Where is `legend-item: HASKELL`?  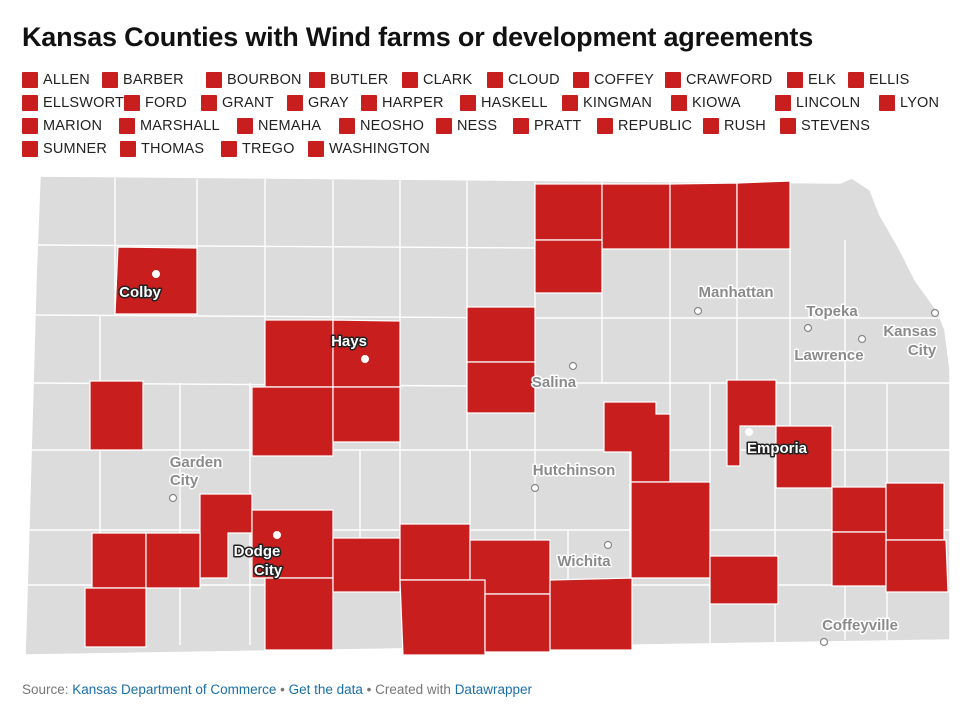 legend-item: HASKELL is located at coordinates (504, 103).